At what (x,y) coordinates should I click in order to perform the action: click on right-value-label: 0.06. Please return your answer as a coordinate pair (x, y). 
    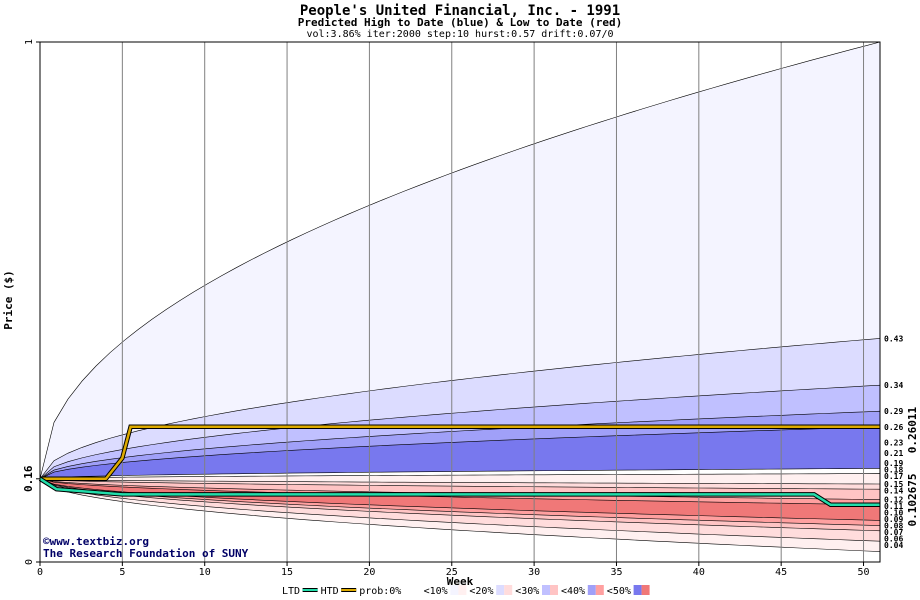
    Looking at the image, I should click on (893, 539).